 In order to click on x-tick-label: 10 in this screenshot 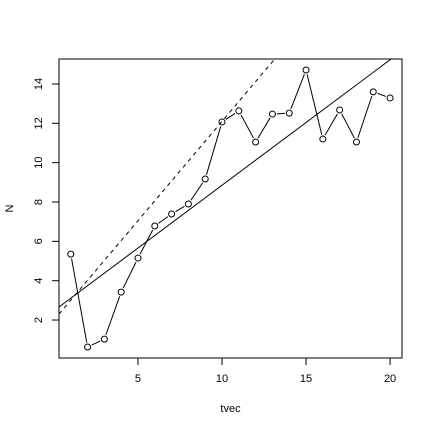, I will do `click(222, 379)`.